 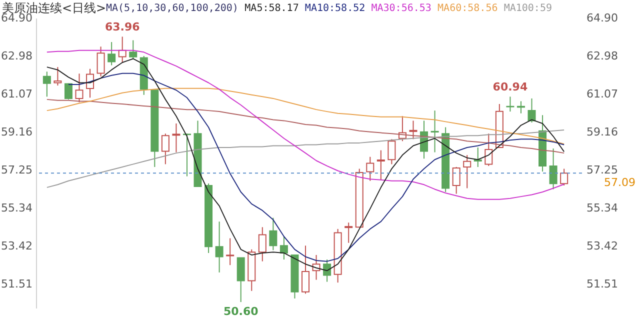 What do you see at coordinates (122, 27) in the screenshot?
I see `annotation: 63.96` at bounding box center [122, 27].